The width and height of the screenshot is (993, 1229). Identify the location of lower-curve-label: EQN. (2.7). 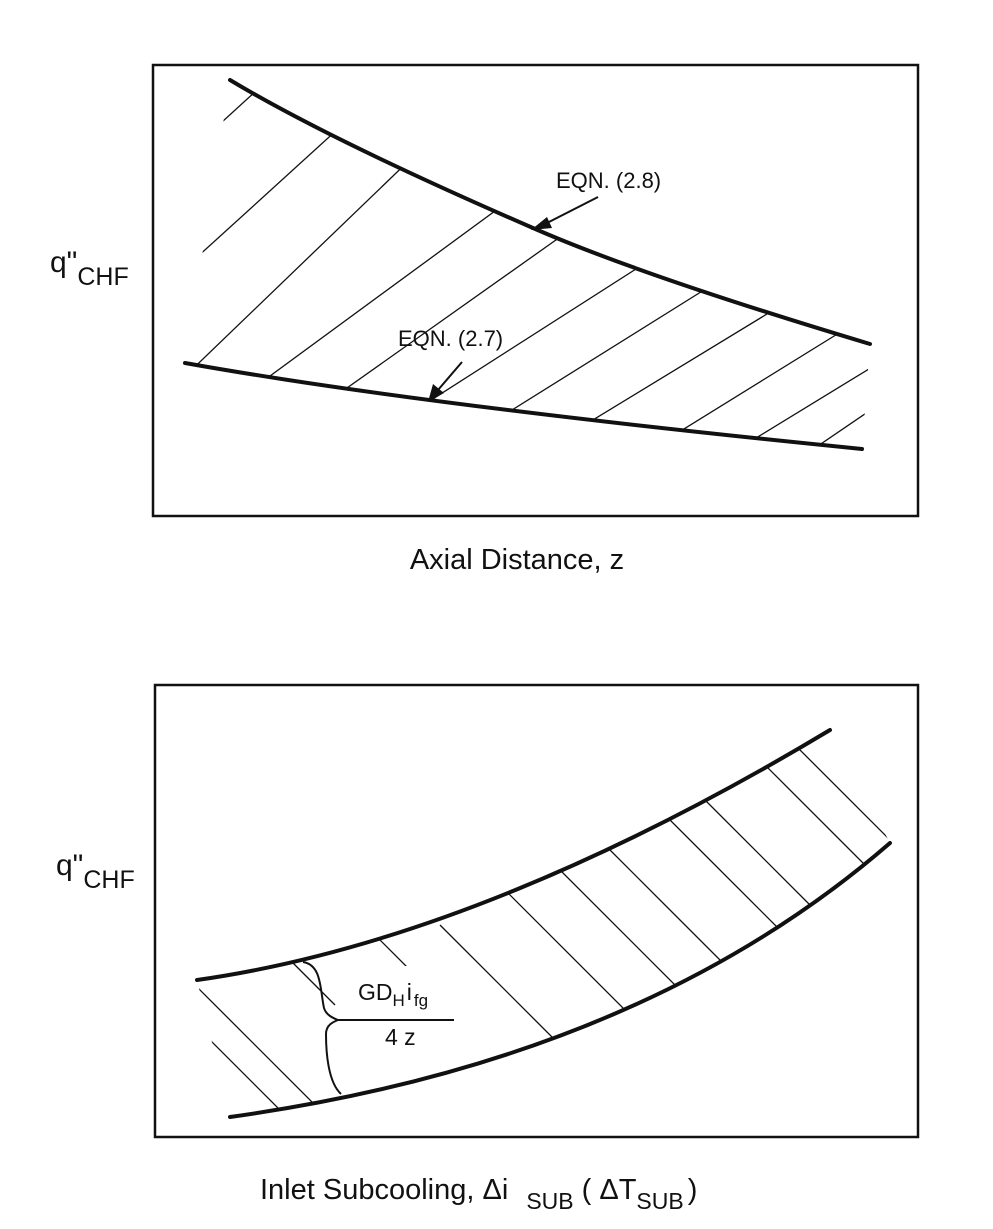
(450, 338).